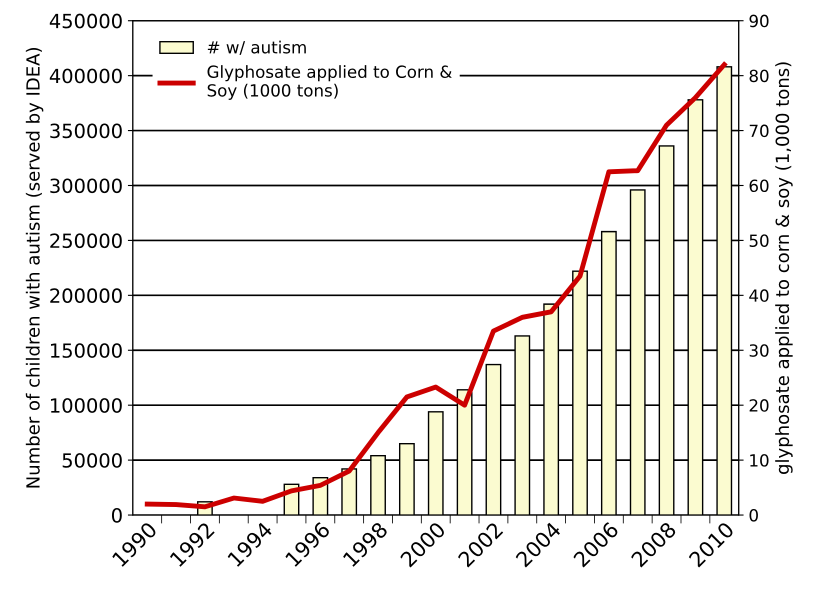 This screenshot has height=592, width=830. Describe the element at coordinates (754, 515) in the screenshot. I see `y2-tick-label: 0` at that location.